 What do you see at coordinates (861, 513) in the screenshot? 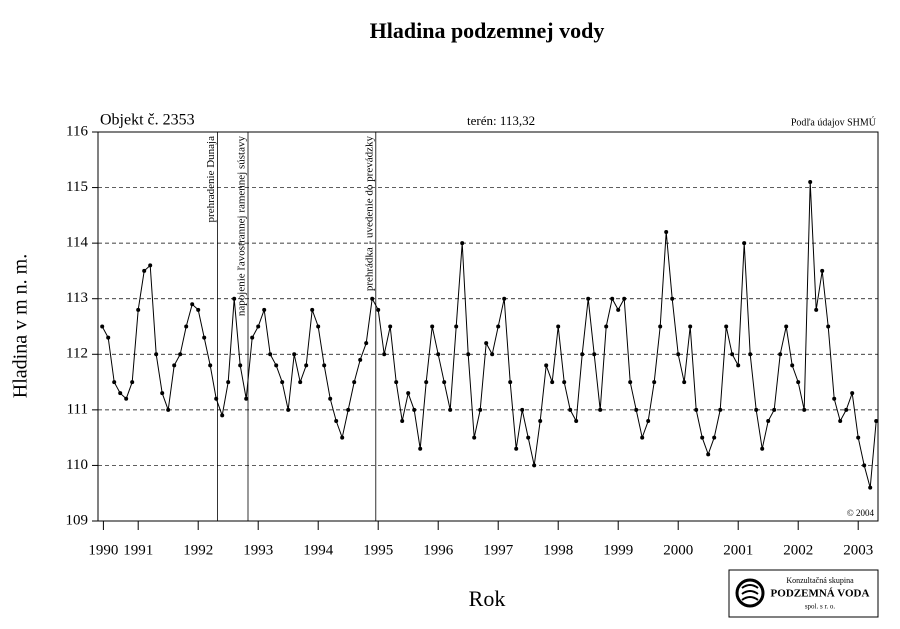
I see `copyright: © 2004` at bounding box center [861, 513].